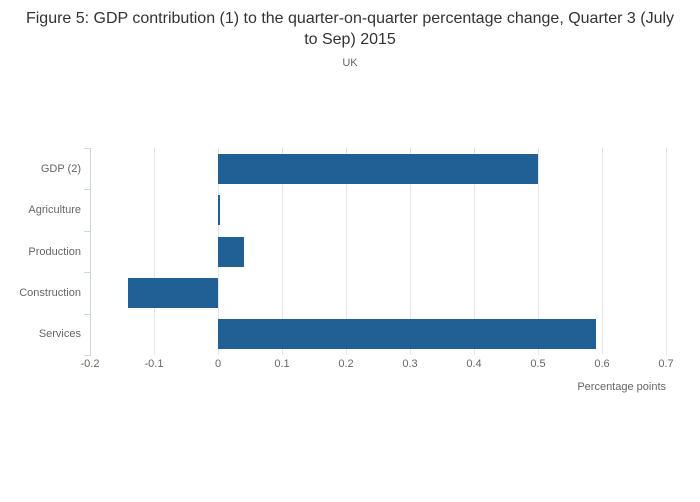  I want to click on gridline-0.3, so click(410, 251).